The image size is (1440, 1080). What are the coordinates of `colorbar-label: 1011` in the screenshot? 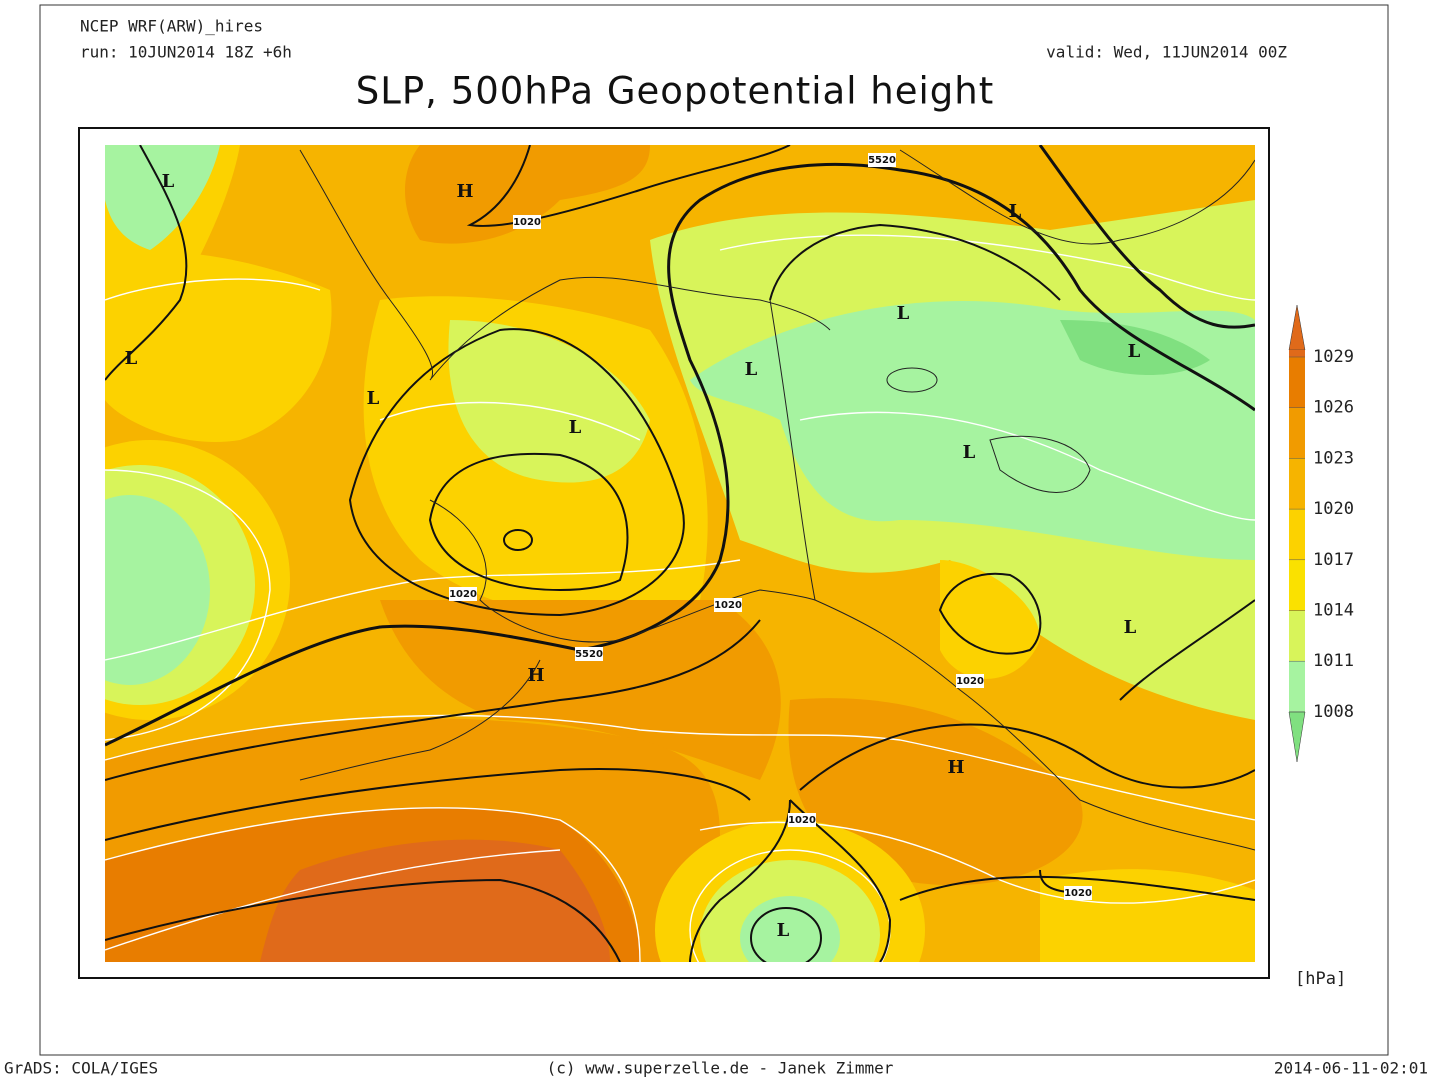 It's located at (1333, 661).